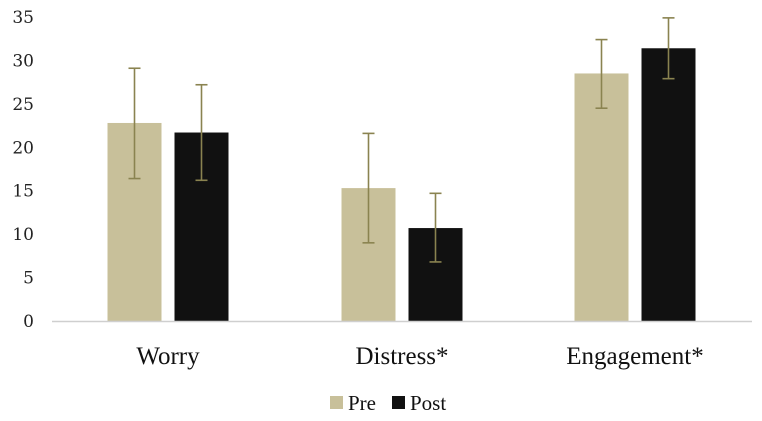  I want to click on legend-item-pre: Pre, so click(353, 403).